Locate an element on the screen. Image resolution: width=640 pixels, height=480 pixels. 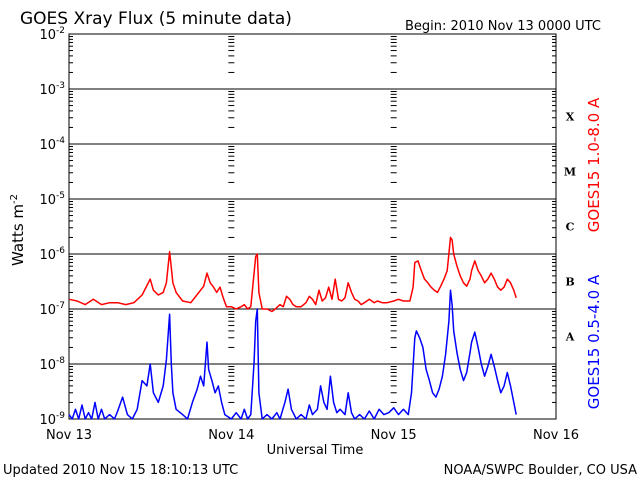
y-tick-label: 10⁻² is located at coordinates (52, 34).